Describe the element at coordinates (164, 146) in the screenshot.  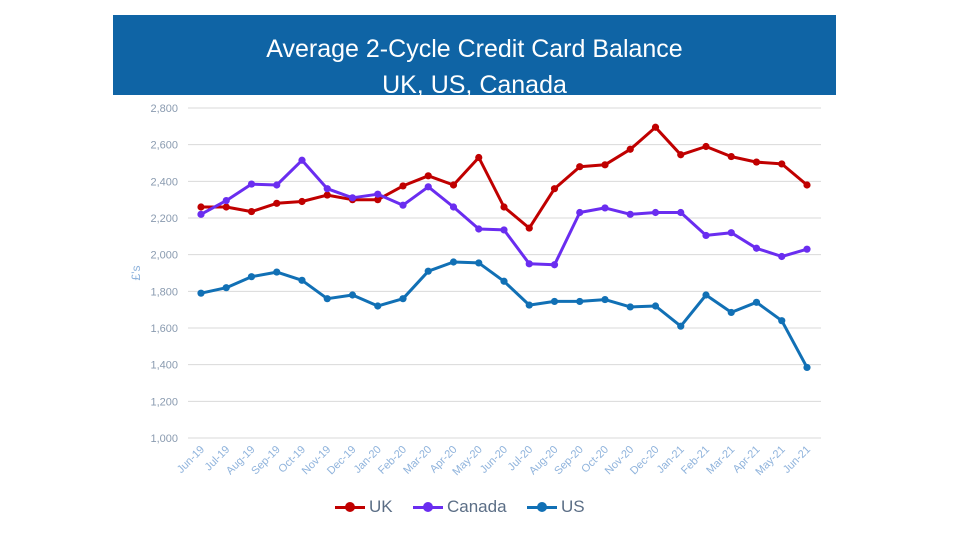
I see `y-tick-label: 2,600` at that location.